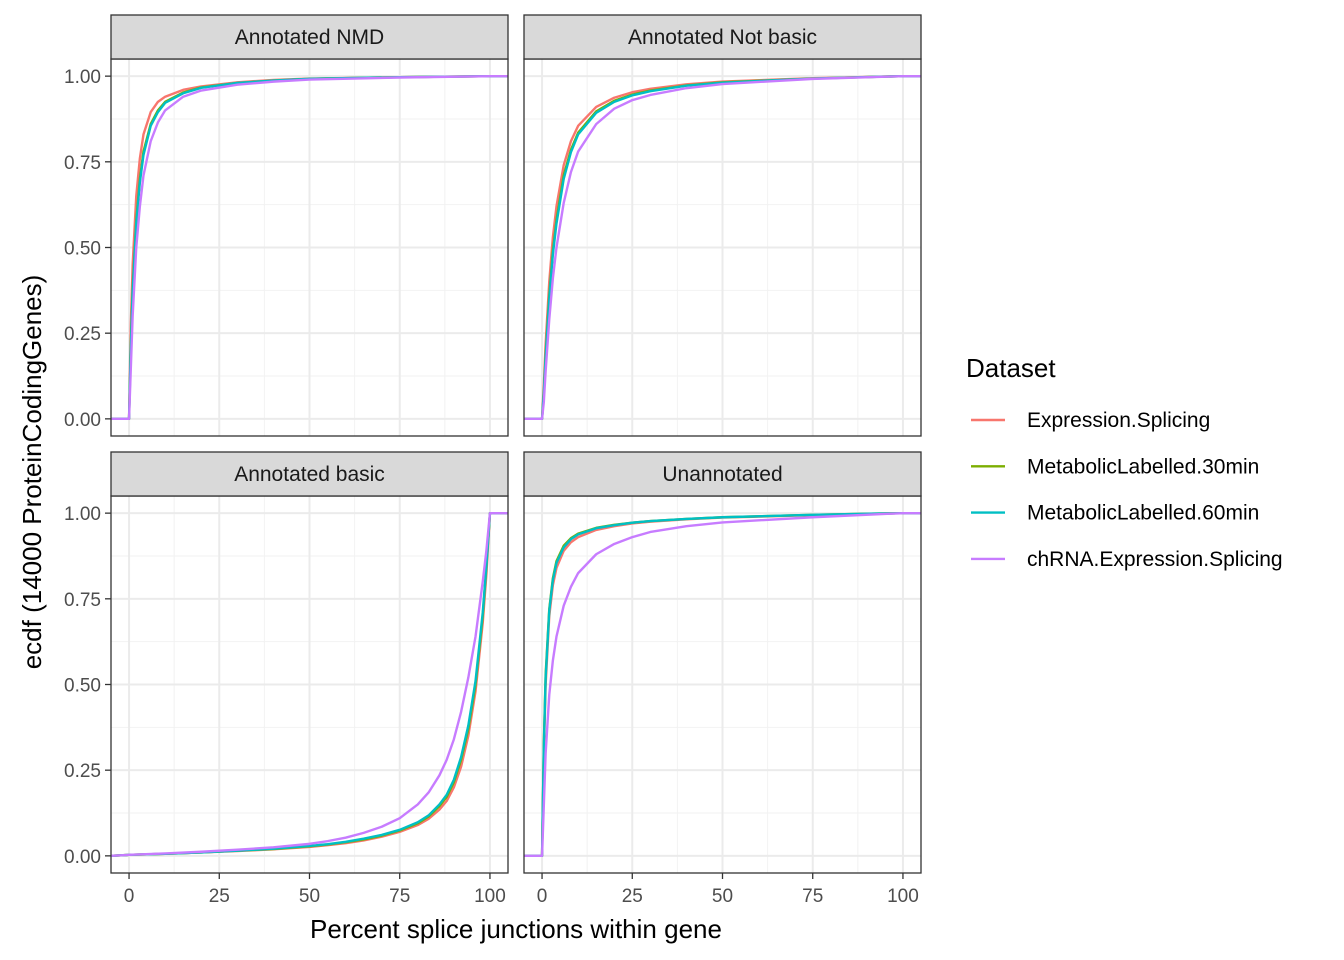 The height and width of the screenshot is (960, 1344). I want to click on legend-entry-expression-splicing: Expression.Splicing, so click(1090, 420).